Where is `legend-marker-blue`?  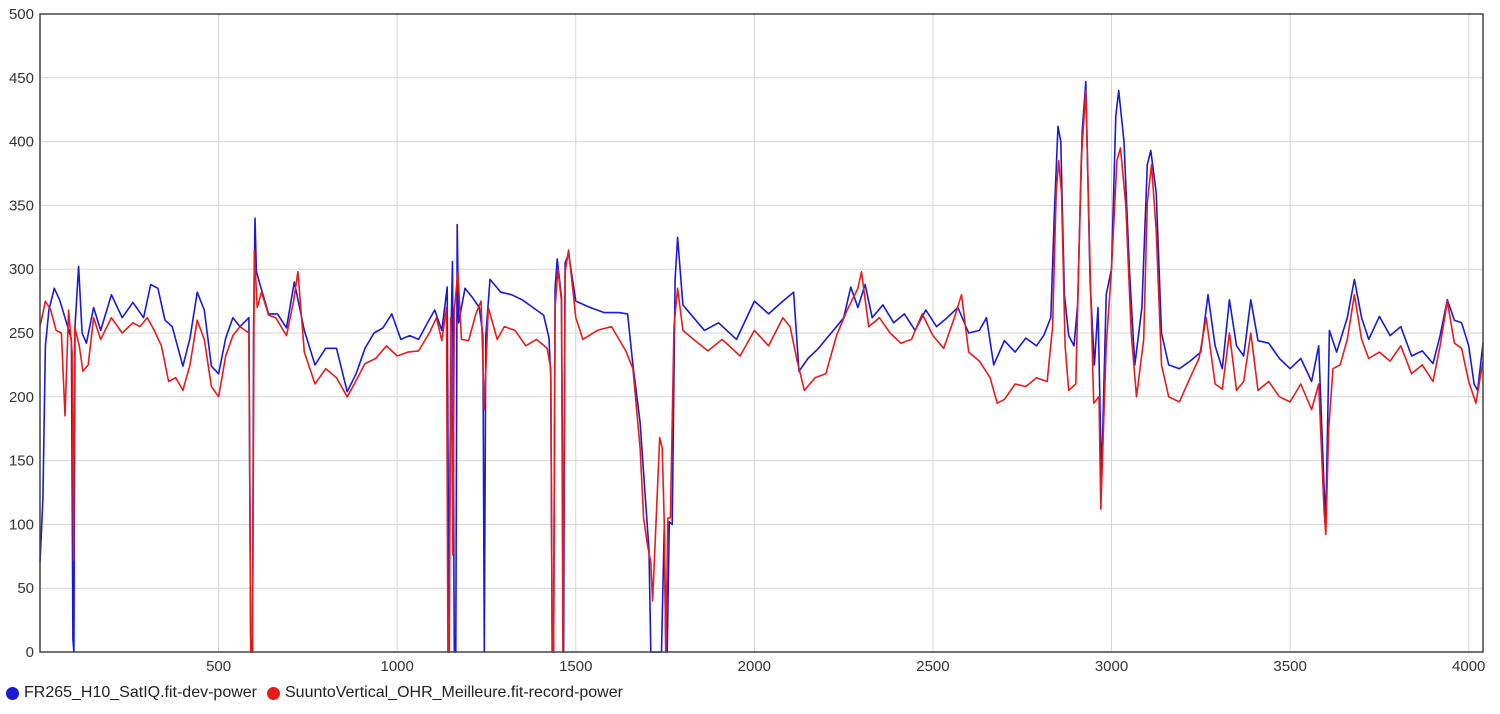
legend-marker-blue is located at coordinates (12, 693).